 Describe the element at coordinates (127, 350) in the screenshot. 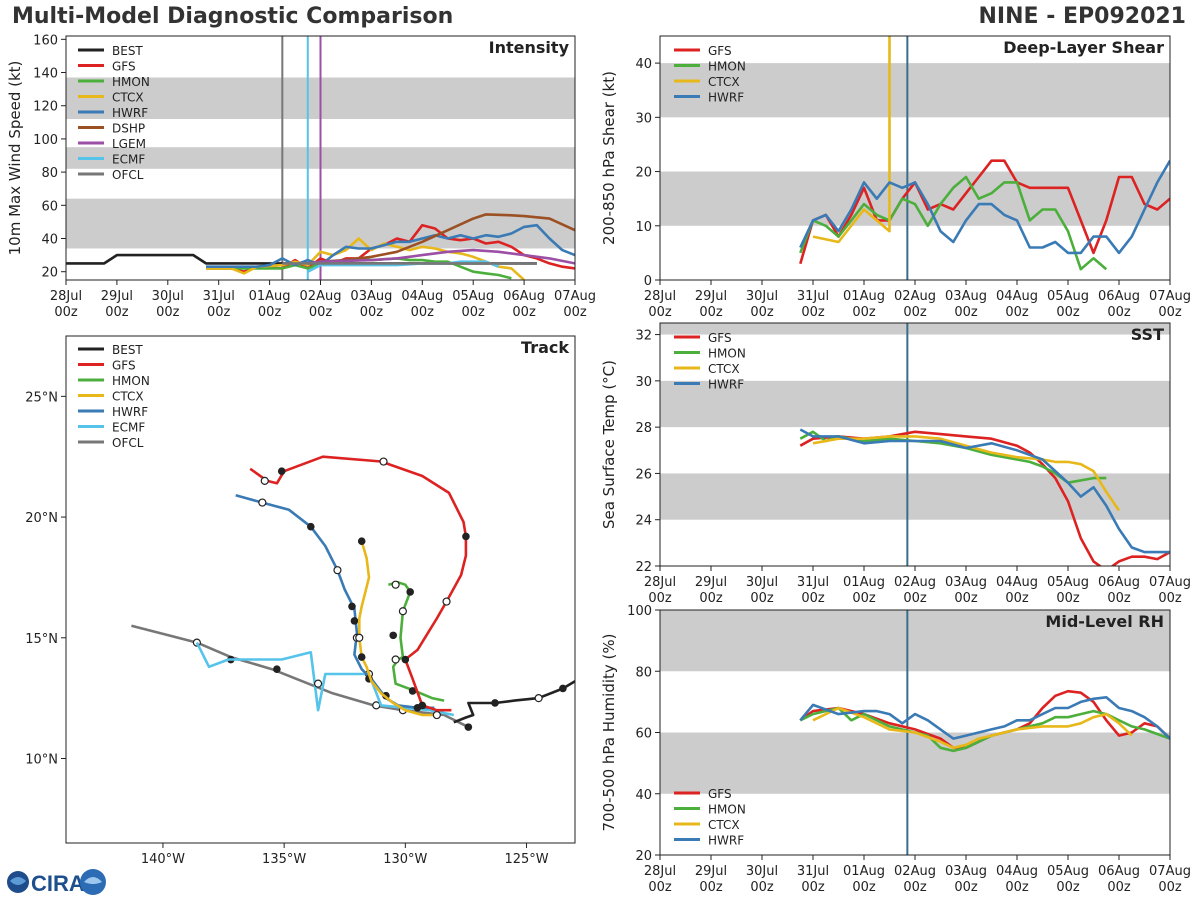

I see `legend-label-best: BEST` at that location.